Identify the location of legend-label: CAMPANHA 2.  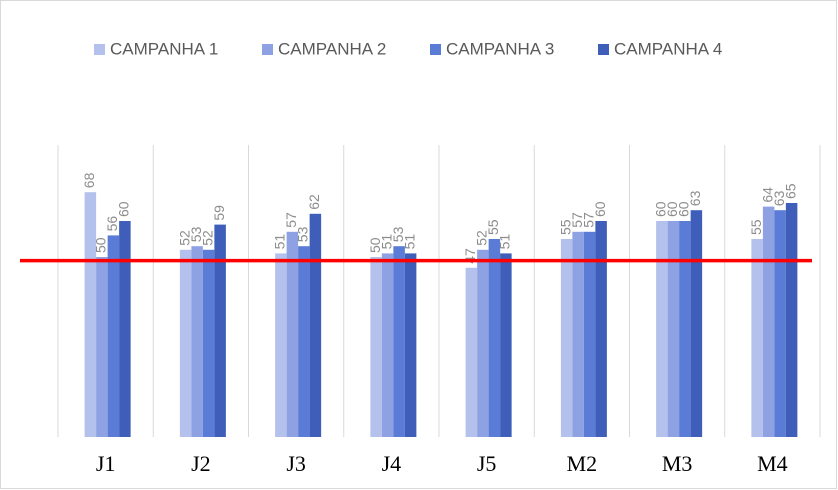
(332, 48).